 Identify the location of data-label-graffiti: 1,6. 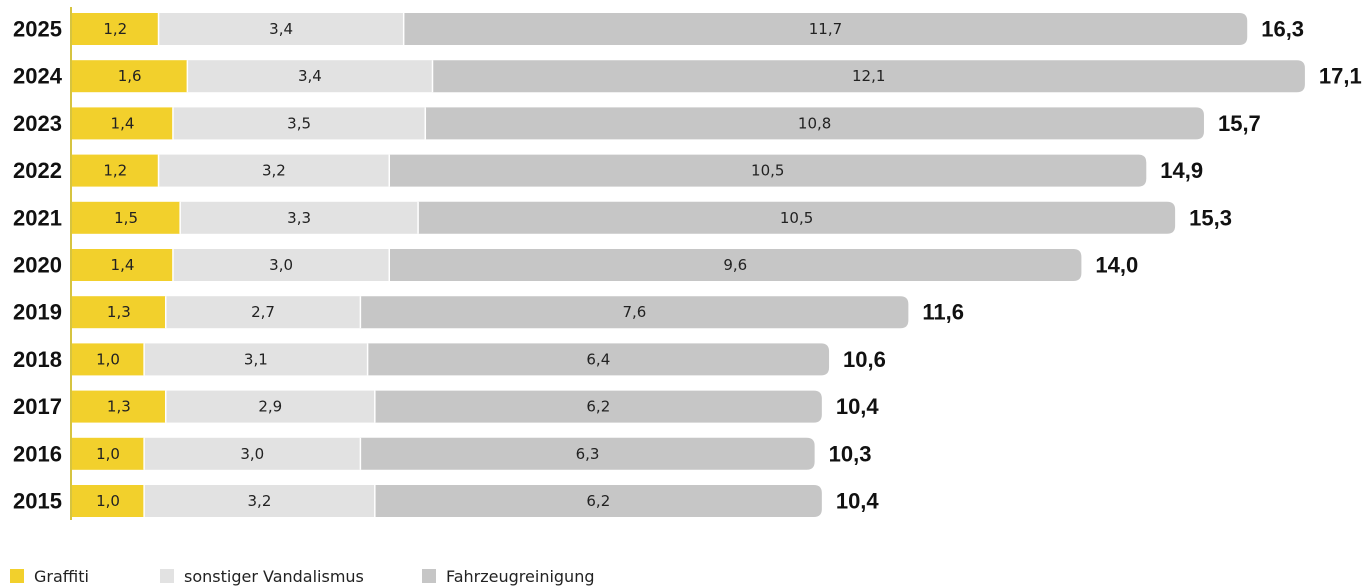
(130, 76).